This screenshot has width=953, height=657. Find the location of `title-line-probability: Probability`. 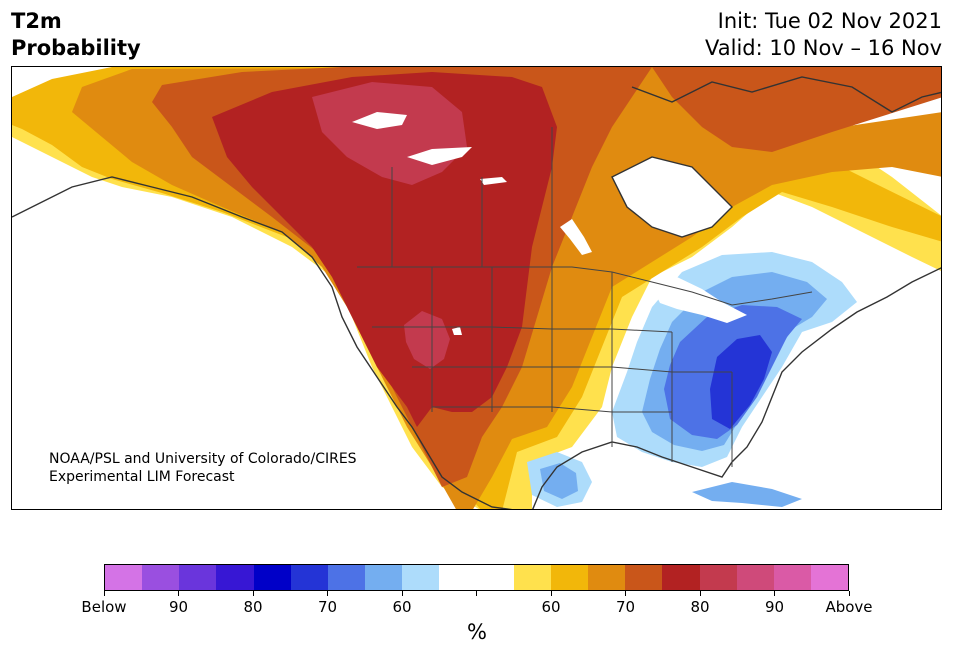

title-line-probability: Probability is located at coordinates (76, 48).